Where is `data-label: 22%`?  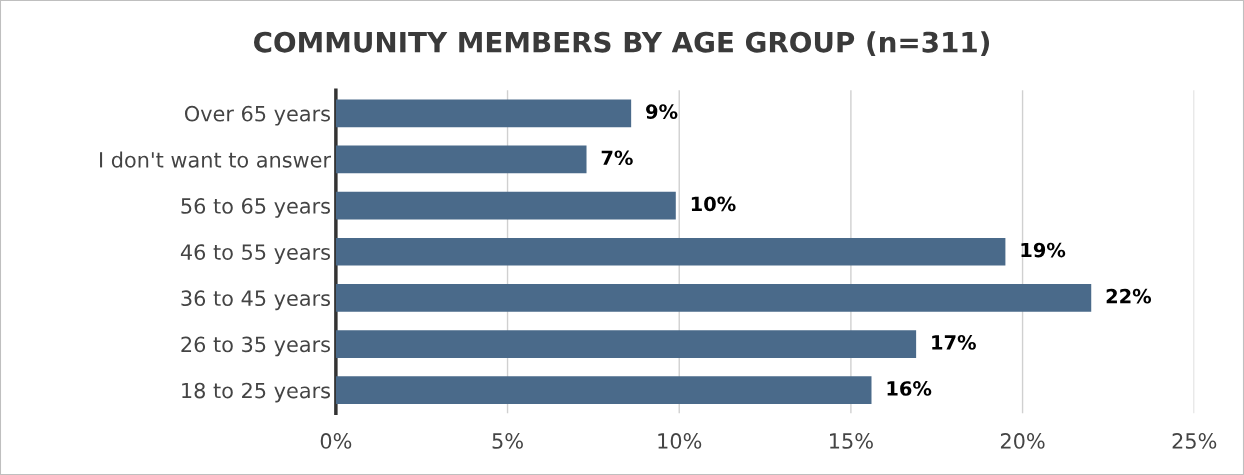 data-label: 22% is located at coordinates (1129, 296).